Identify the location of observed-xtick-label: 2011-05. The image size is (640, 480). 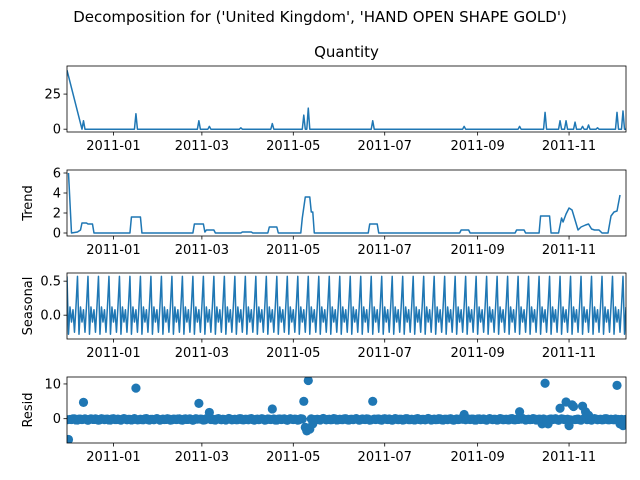
(293, 146).